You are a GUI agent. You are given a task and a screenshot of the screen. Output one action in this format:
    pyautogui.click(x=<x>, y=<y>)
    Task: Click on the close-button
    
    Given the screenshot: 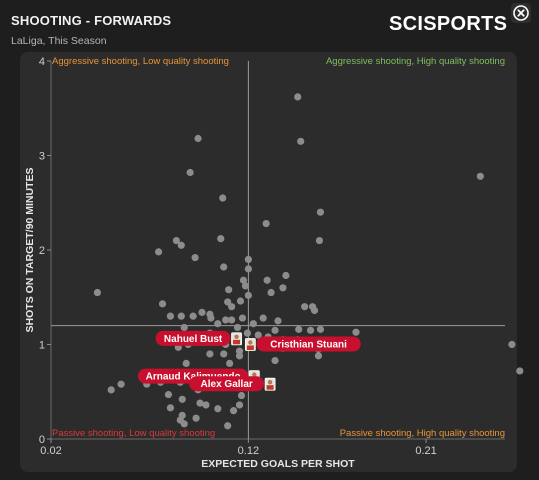 What is the action you would take?
    pyautogui.click(x=521, y=13)
    